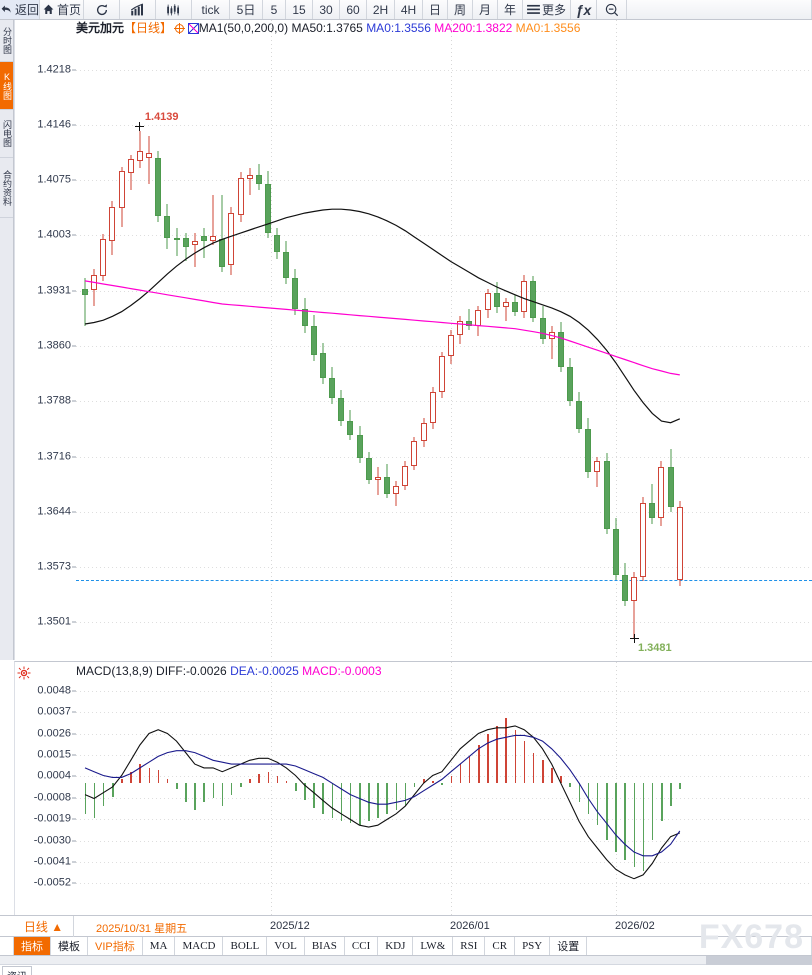 The width and height of the screenshot is (812, 975). I want to click on indicator-button-label: LW&, so click(433, 946).